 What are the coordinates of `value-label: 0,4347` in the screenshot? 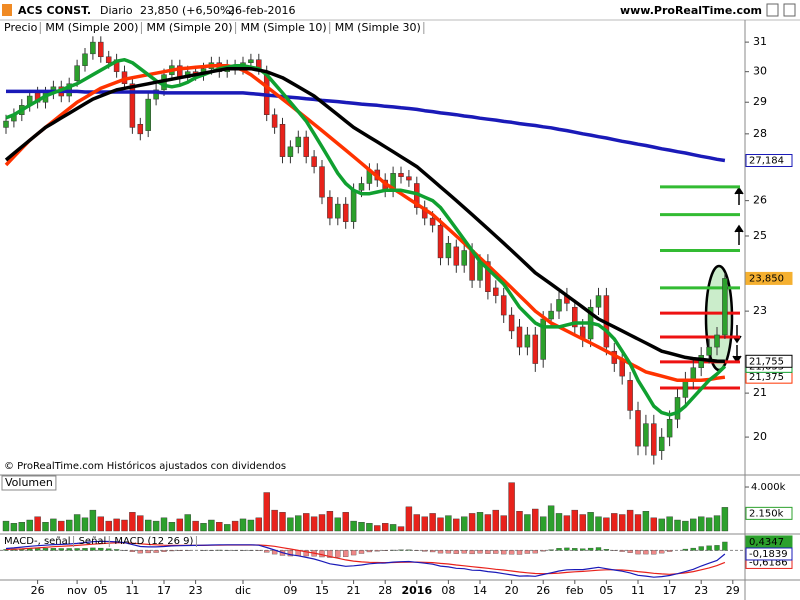 It's located at (766, 542).